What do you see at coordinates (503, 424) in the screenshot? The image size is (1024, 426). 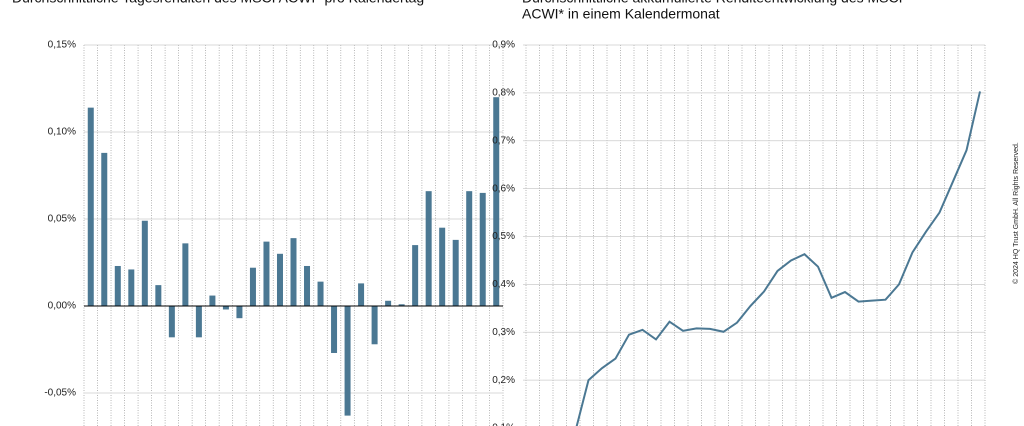 I see `y-tick-label: 0,1%` at bounding box center [503, 424].